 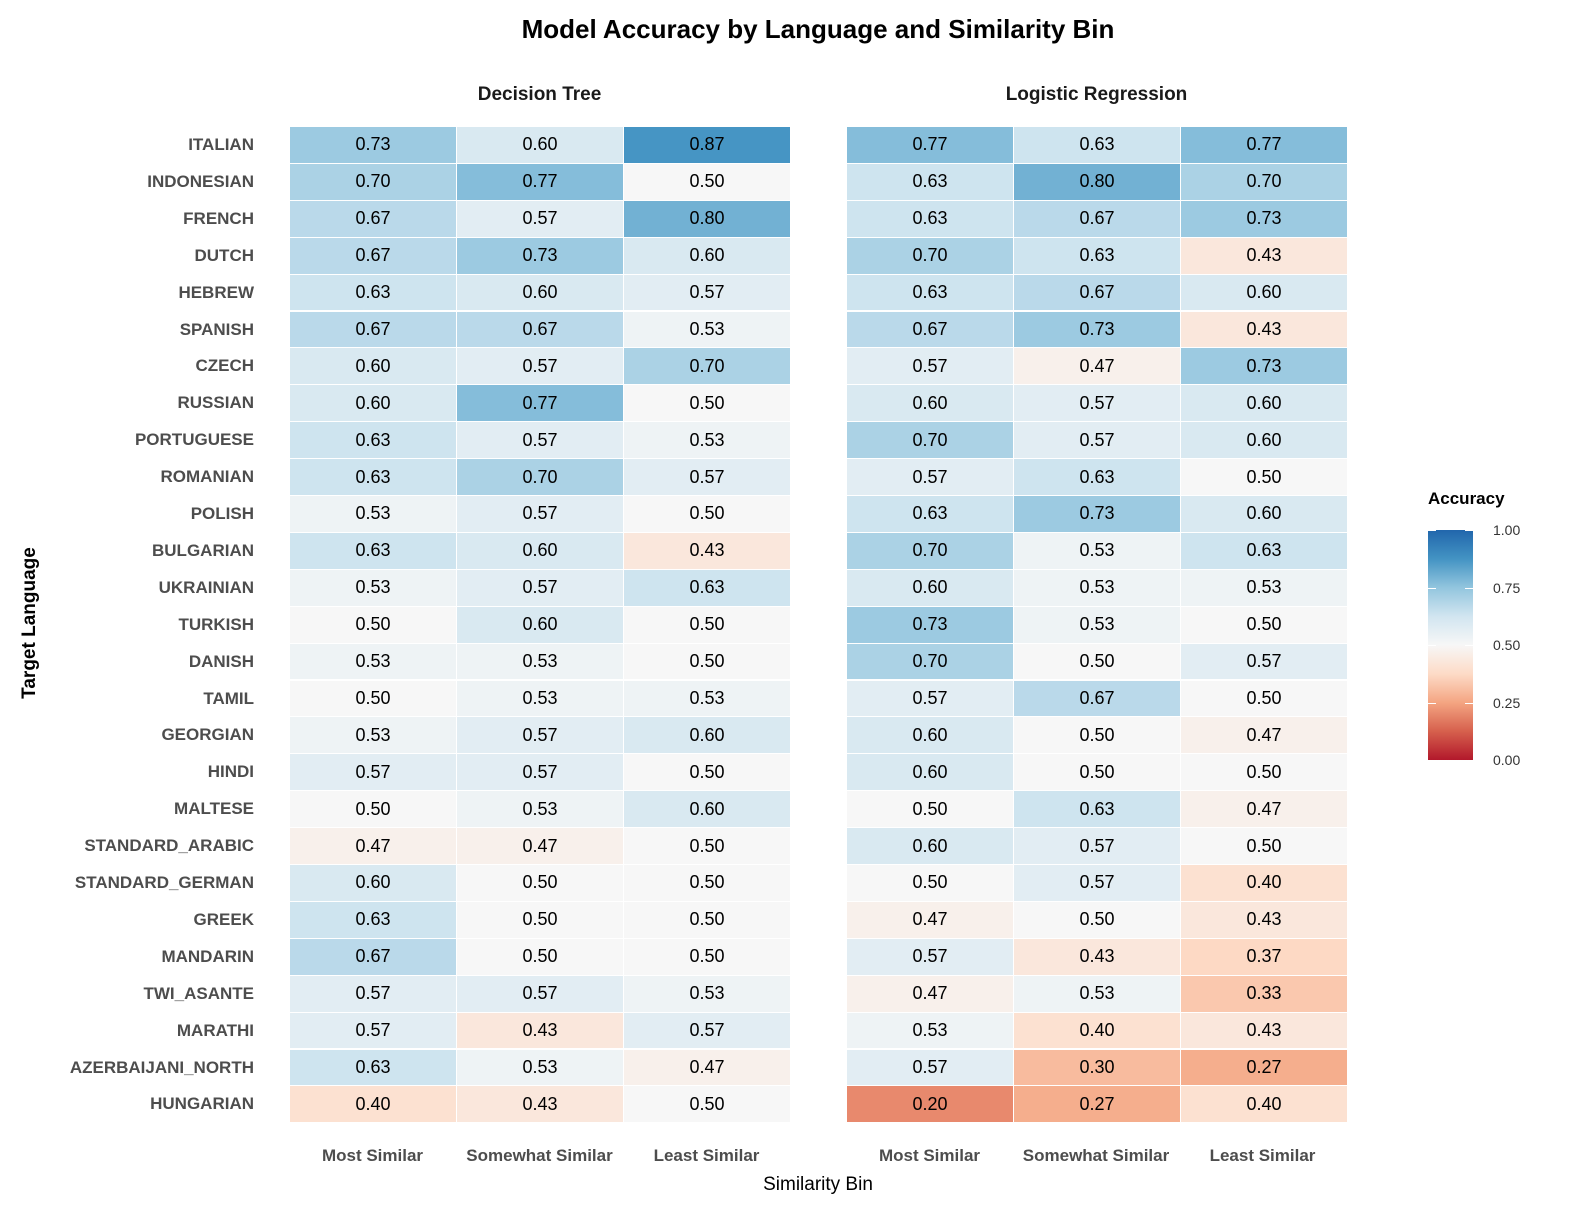 I want to click on heatmap-cell: 0.73, so click(x=930, y=624).